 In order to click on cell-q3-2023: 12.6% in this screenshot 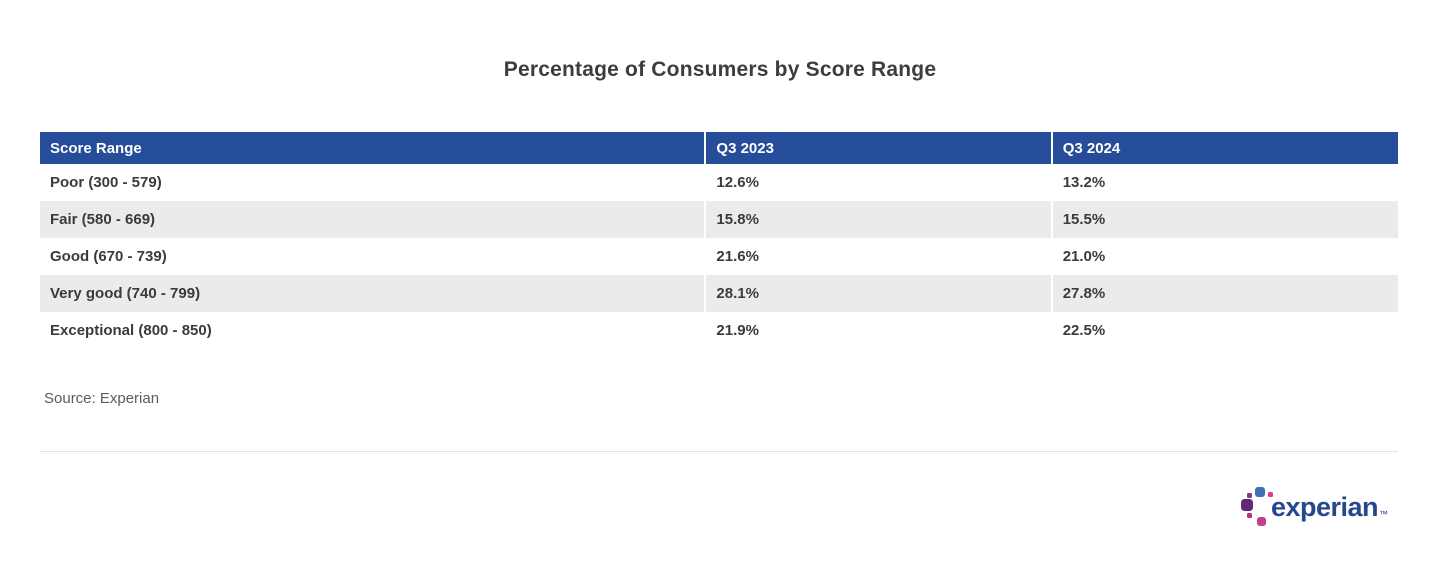, I will do `click(878, 182)`.